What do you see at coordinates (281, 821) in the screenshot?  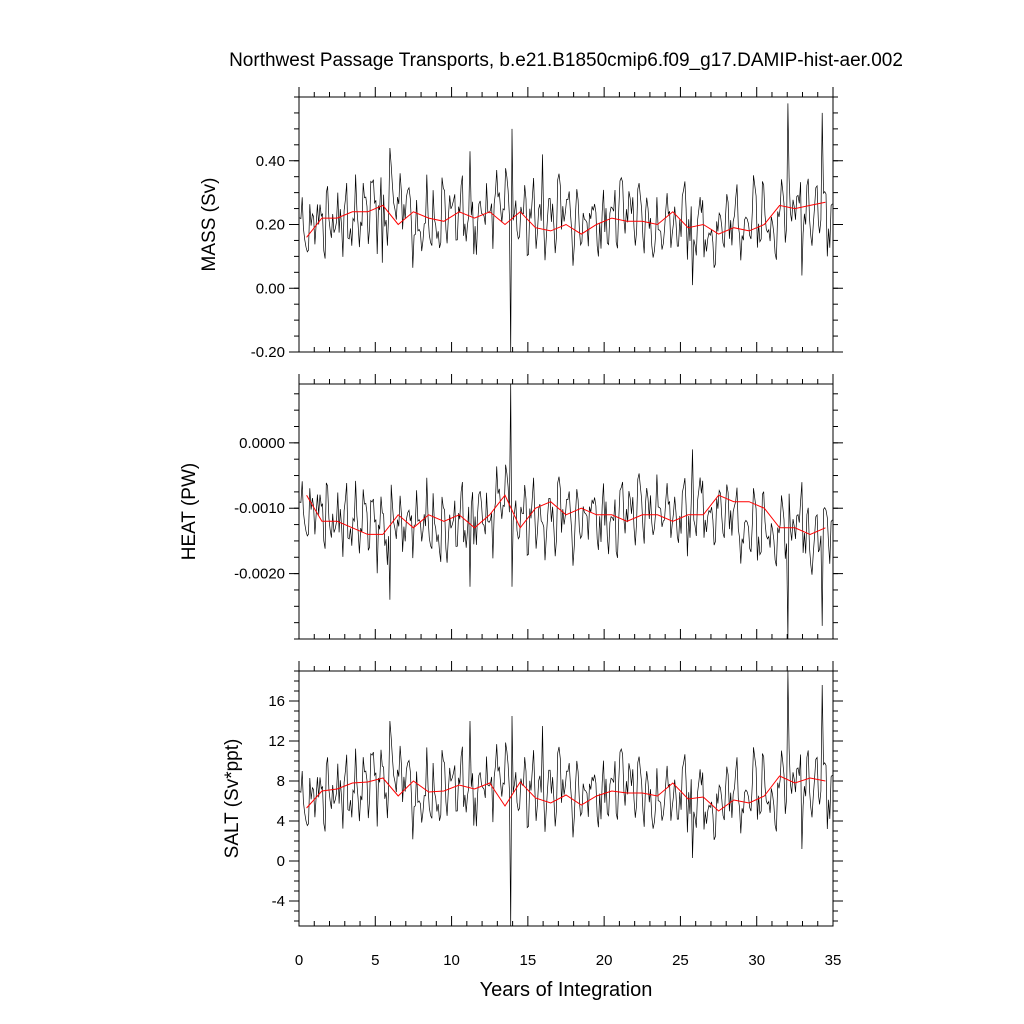 I see `salt-y-tick-label: 4` at bounding box center [281, 821].